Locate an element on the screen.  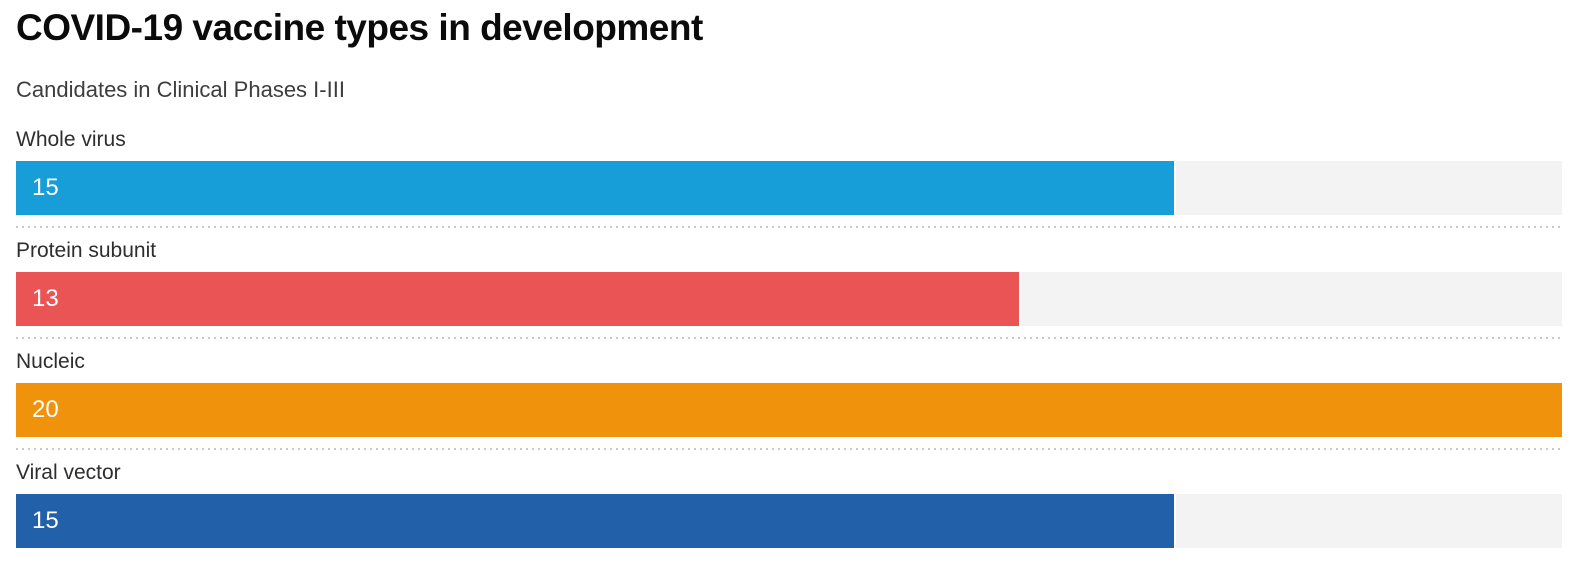
bar-track: 20 is located at coordinates (789, 410).